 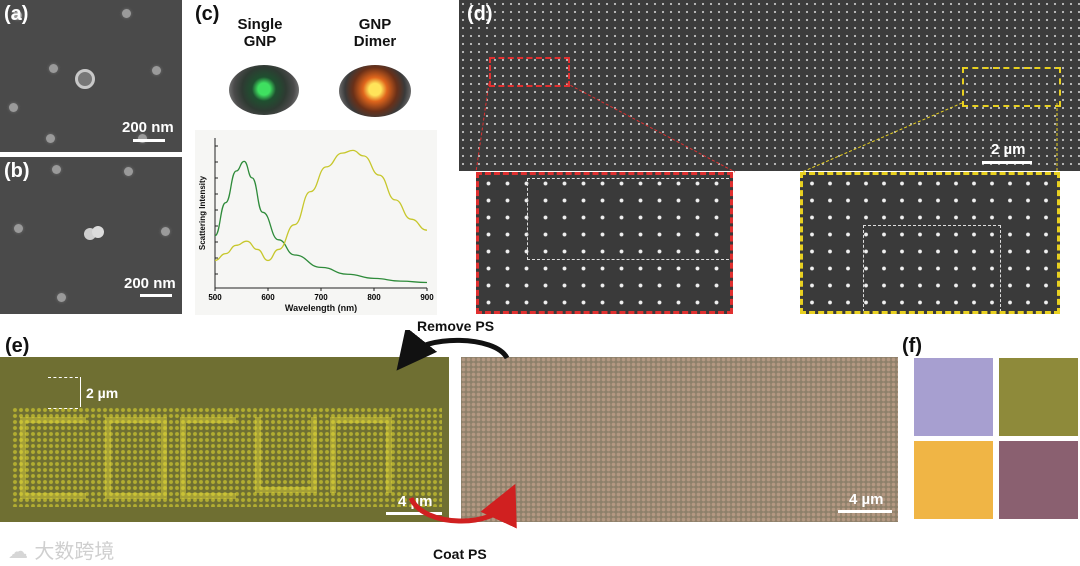 What do you see at coordinates (264, 90) in the screenshot?
I see `single-gnp-darkfield` at bounding box center [264, 90].